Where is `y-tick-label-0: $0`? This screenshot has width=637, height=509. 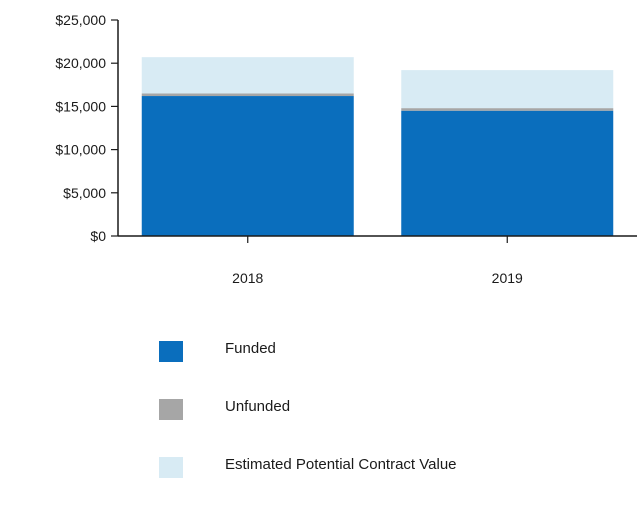
y-tick-label-0: $0 is located at coordinates (98, 236).